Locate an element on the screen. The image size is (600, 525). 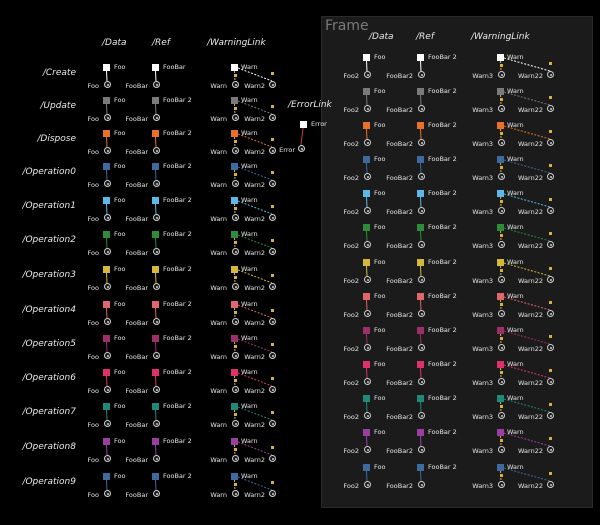
left-row-9-warn-handle-b is located at coordinates (272, 378).